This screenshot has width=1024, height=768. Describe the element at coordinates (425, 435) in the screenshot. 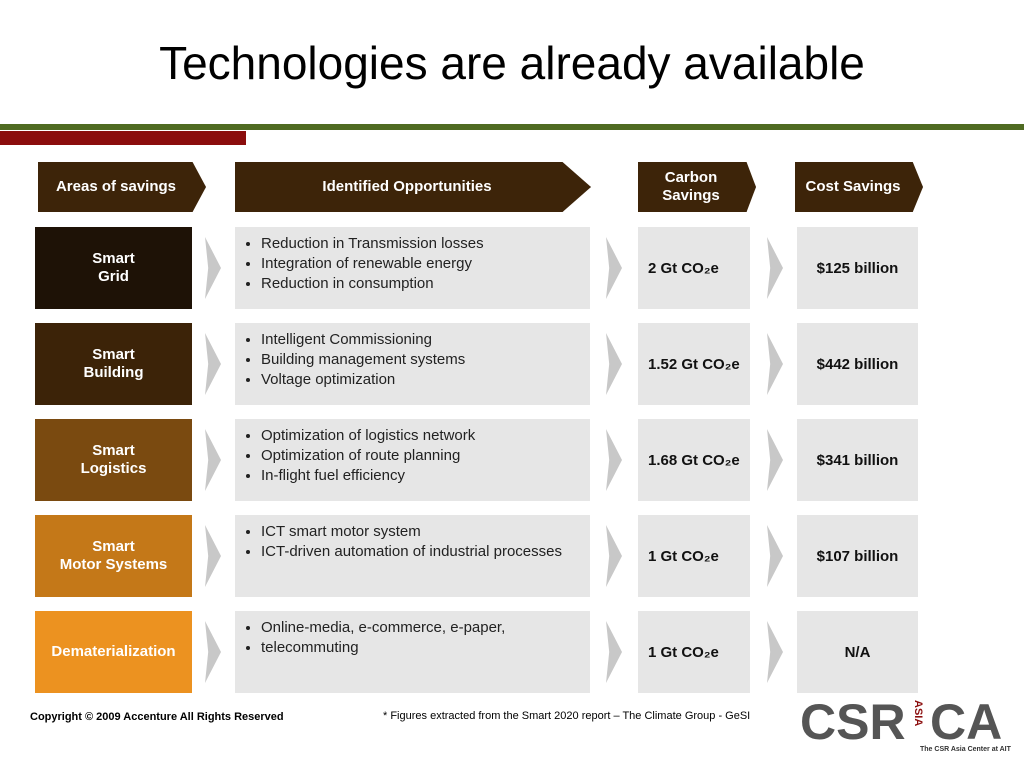

I see `opportunity: Optimization of logistics network` at that location.